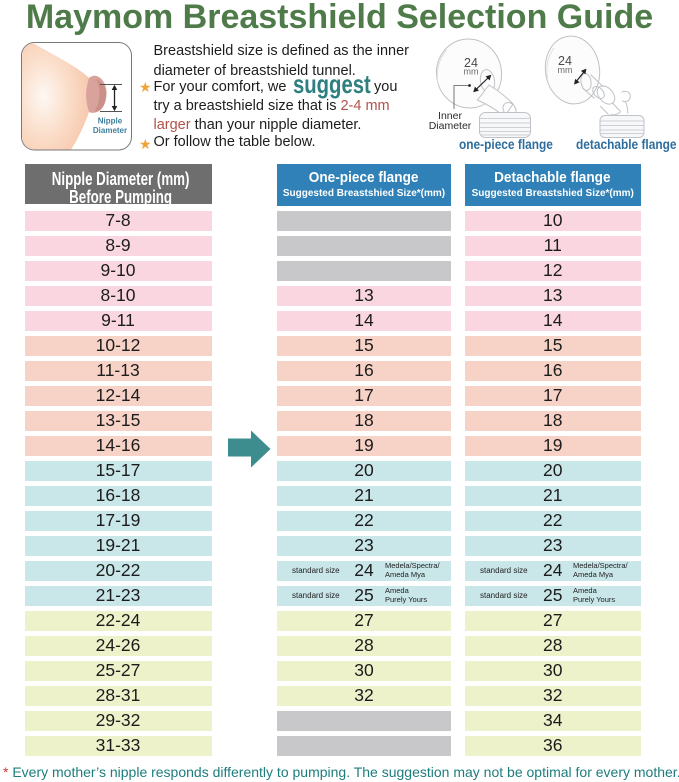 This screenshot has height=782, width=679. What do you see at coordinates (110, 121) in the screenshot?
I see `svg-text: Nipple` at bounding box center [110, 121].